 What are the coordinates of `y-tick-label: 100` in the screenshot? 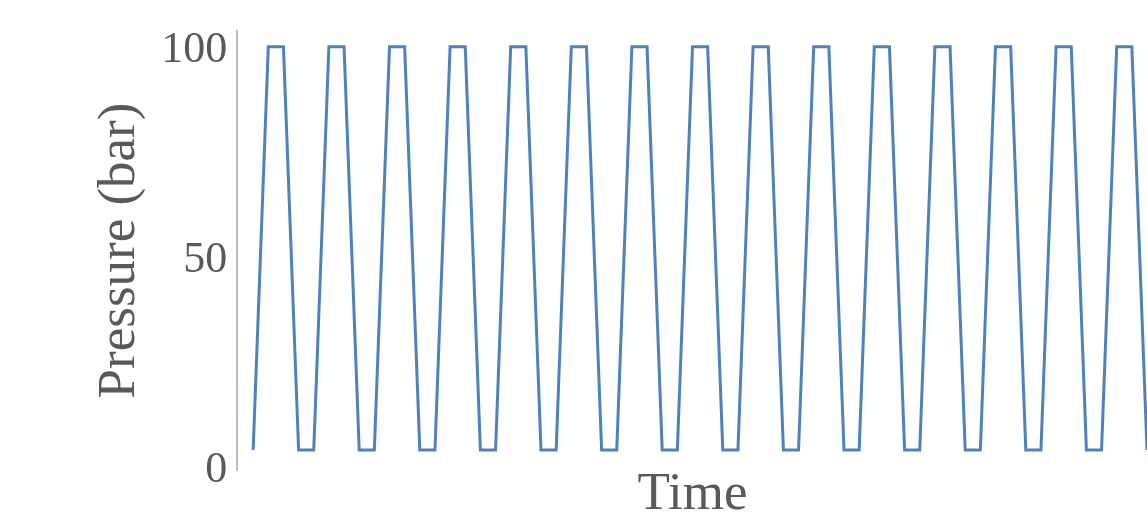 It's located at (194, 48).